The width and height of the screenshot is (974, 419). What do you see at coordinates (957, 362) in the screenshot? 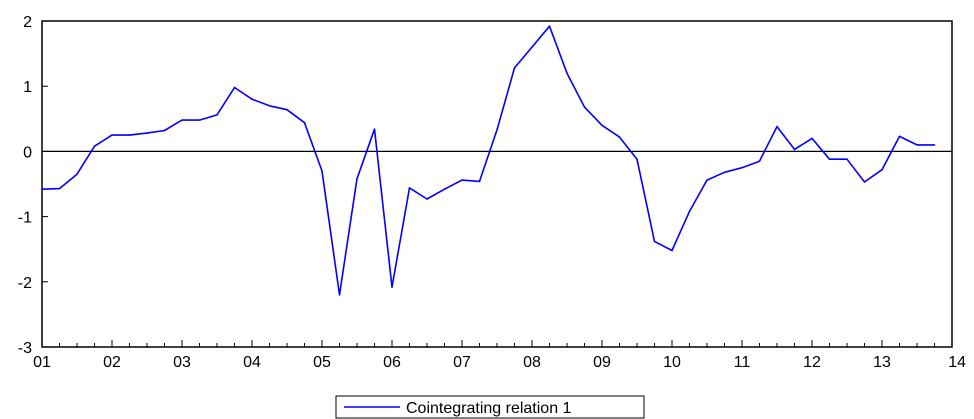
I see `x-tick-label: 14` at bounding box center [957, 362].